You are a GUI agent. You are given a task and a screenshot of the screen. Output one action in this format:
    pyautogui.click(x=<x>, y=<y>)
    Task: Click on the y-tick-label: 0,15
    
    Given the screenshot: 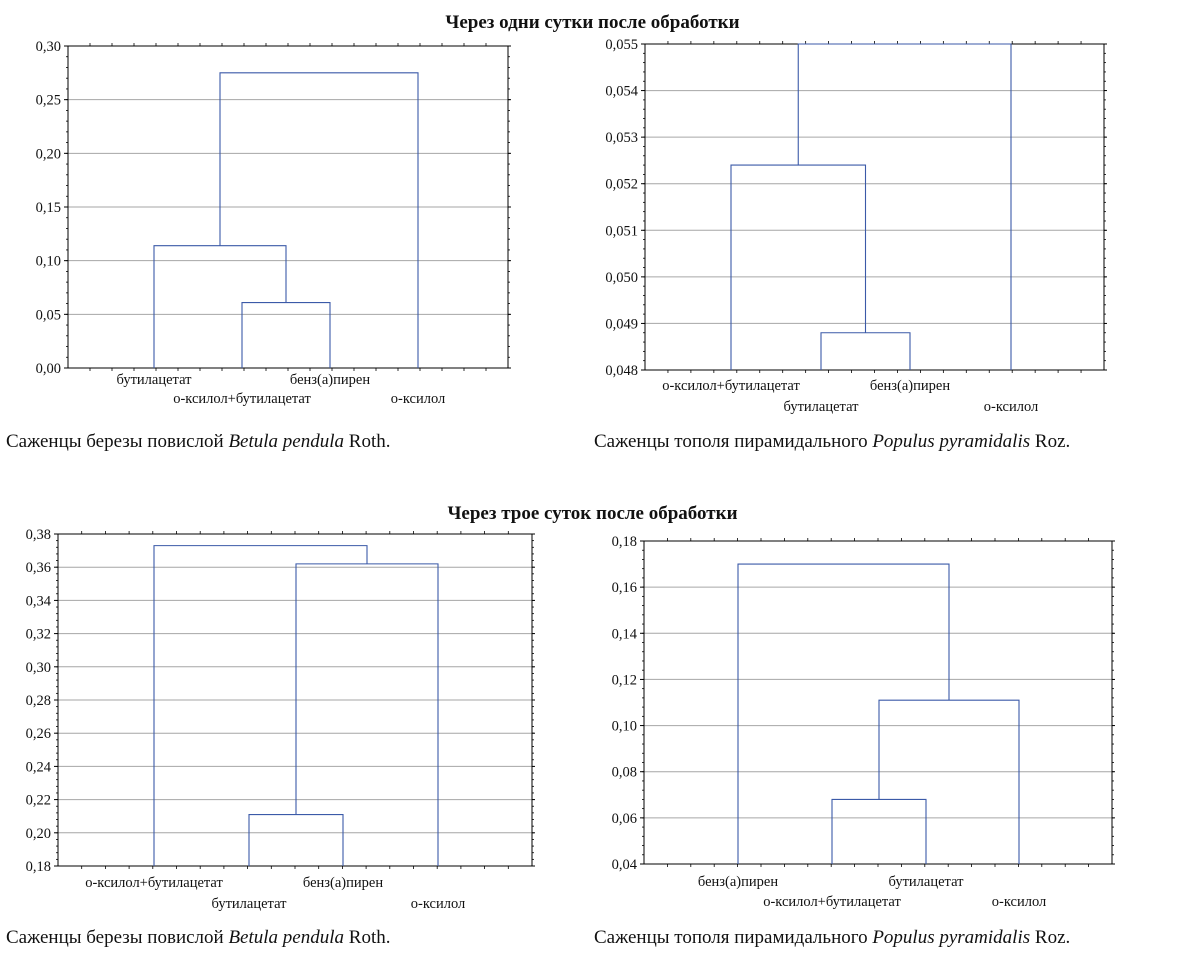 What is the action you would take?
    pyautogui.click(x=48, y=208)
    